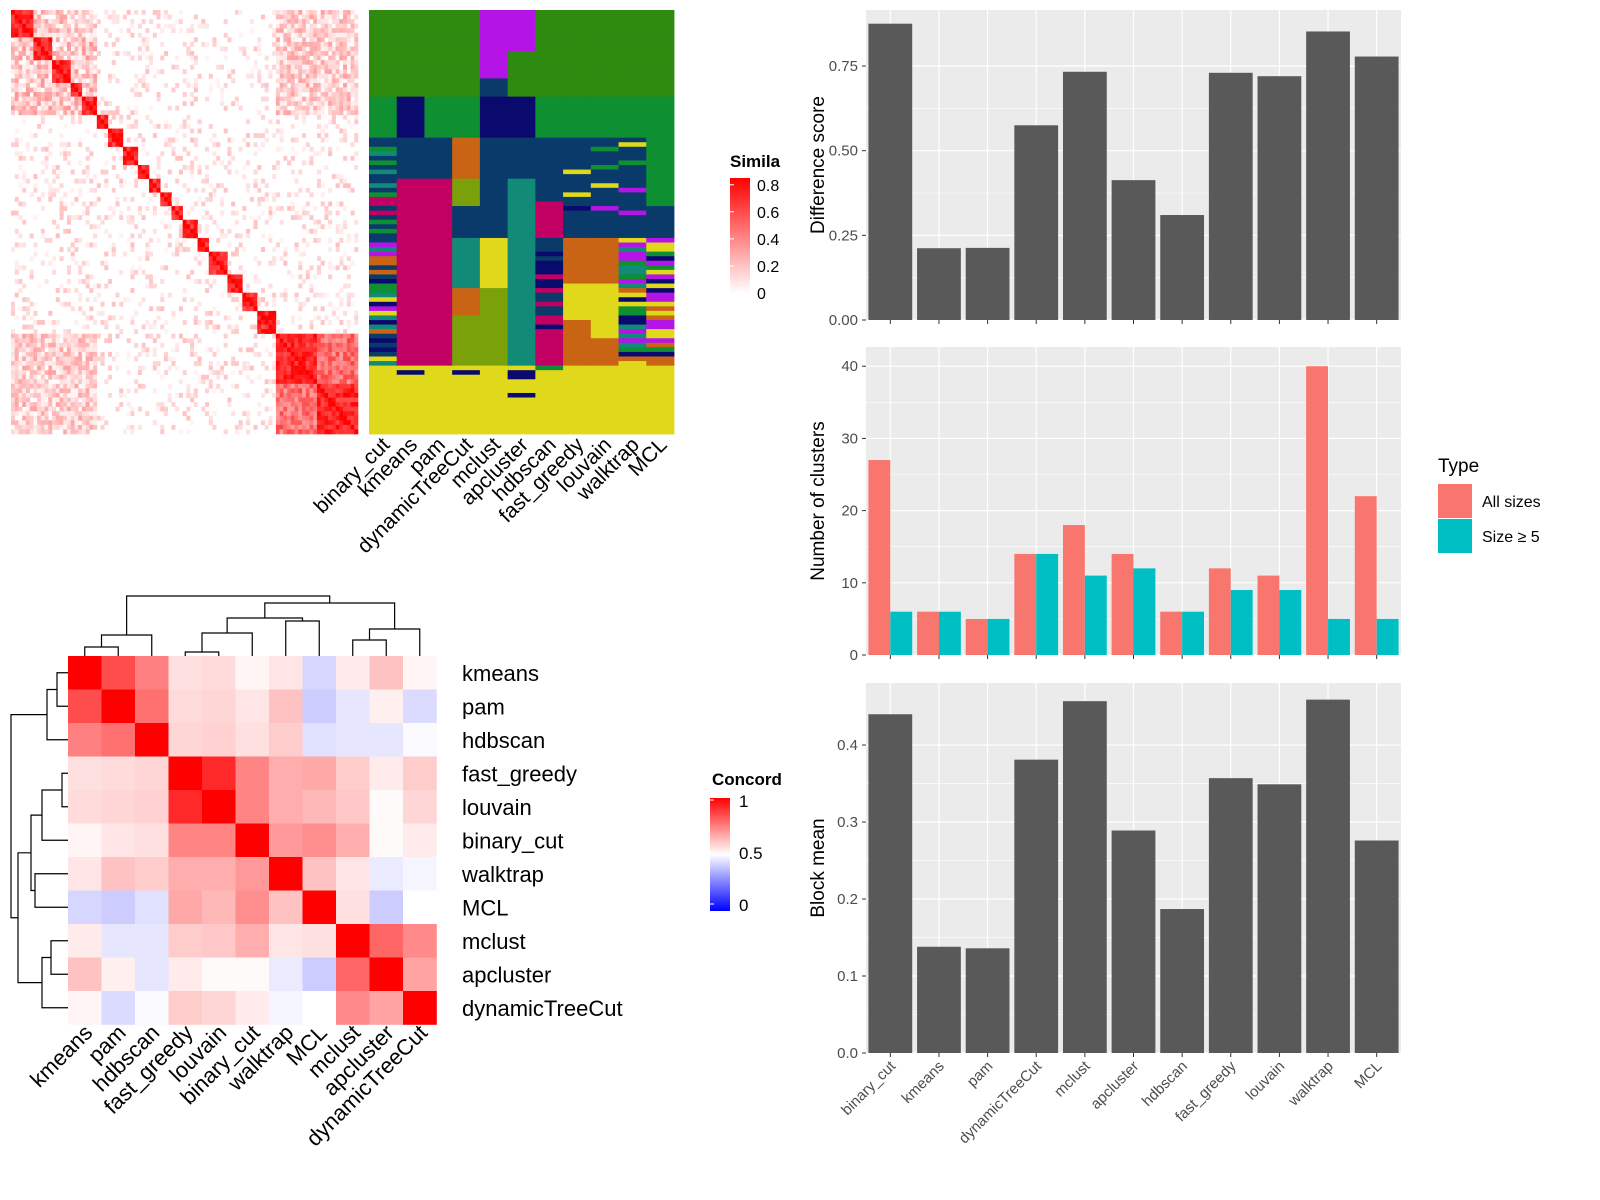  What do you see at coordinates (1455, 501) in the screenshot?
I see `legend-swatch-all-sizes` at bounding box center [1455, 501].